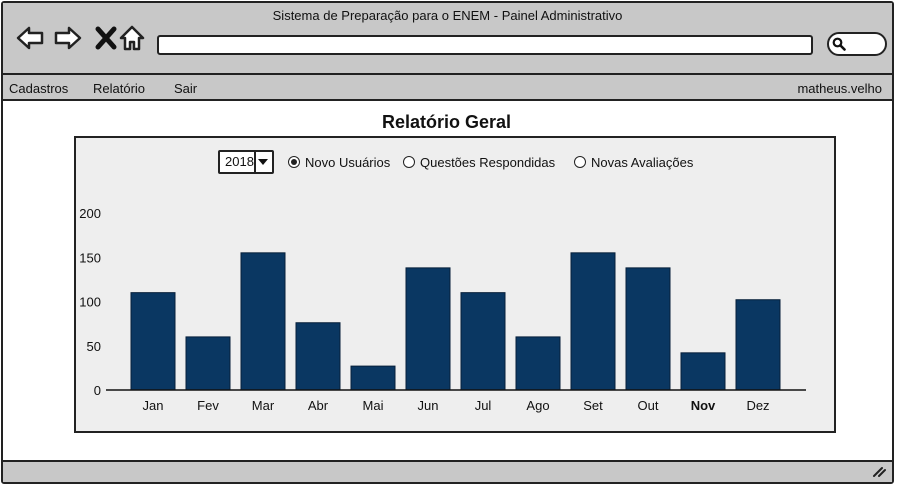  I want to click on chevron-down-icon, so click(263, 162).